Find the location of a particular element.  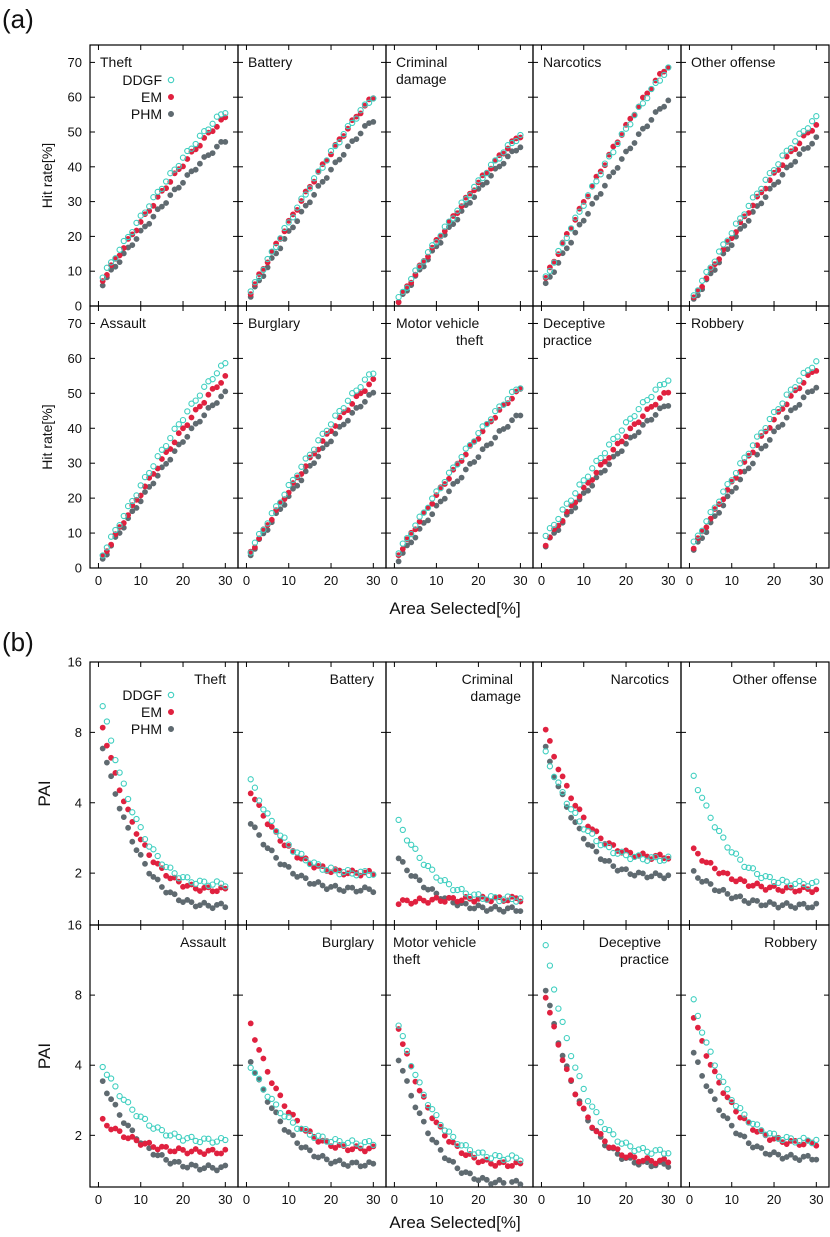

series-ddgf is located at coordinates (755, 206).